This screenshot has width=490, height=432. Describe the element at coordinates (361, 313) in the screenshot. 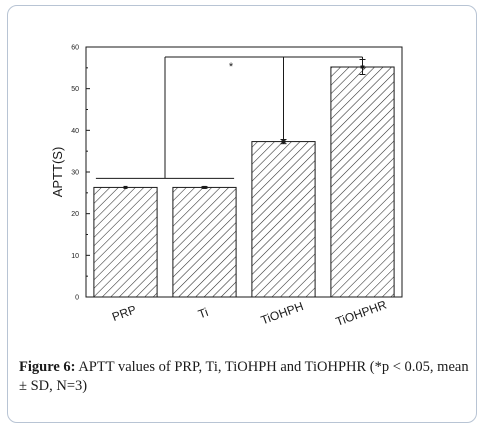

I see `x-tick-label: TiOHPHR` at that location.